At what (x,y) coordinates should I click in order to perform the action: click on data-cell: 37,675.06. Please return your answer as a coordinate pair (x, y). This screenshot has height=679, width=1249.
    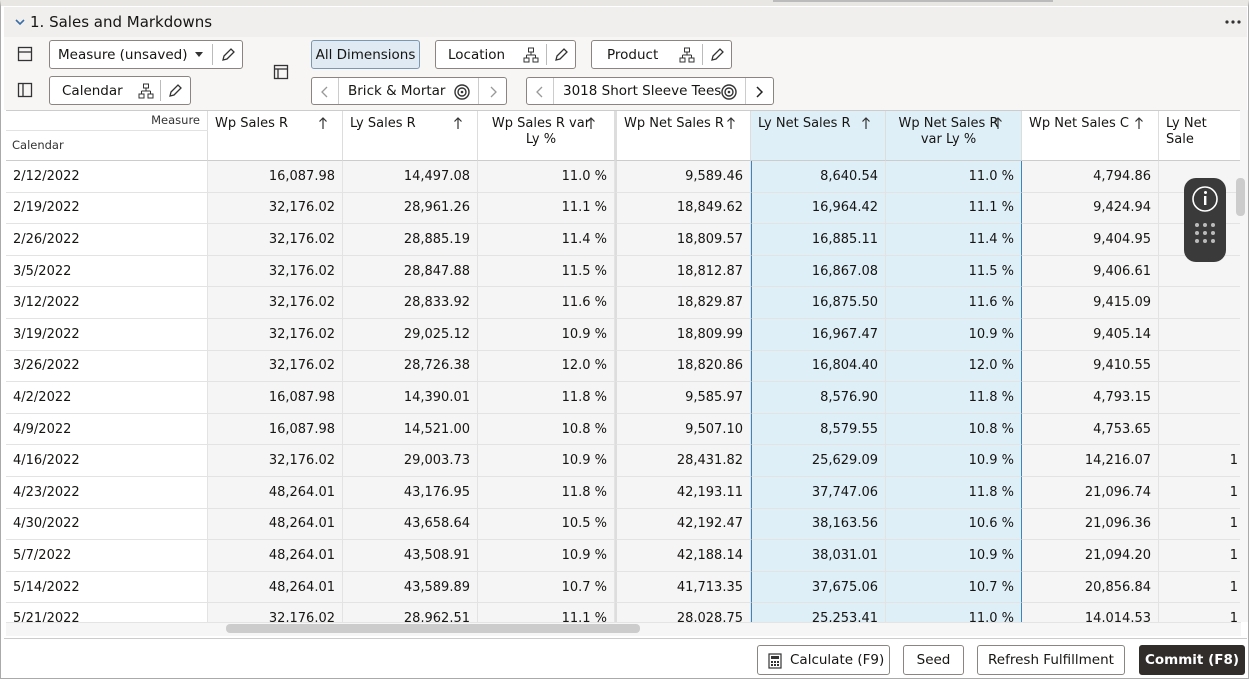
    Looking at the image, I should click on (818, 587).